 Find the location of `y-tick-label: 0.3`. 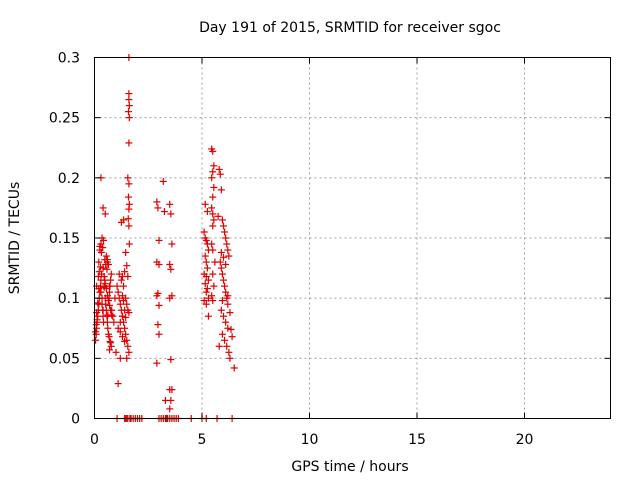

y-tick-label: 0.3 is located at coordinates (69, 59).